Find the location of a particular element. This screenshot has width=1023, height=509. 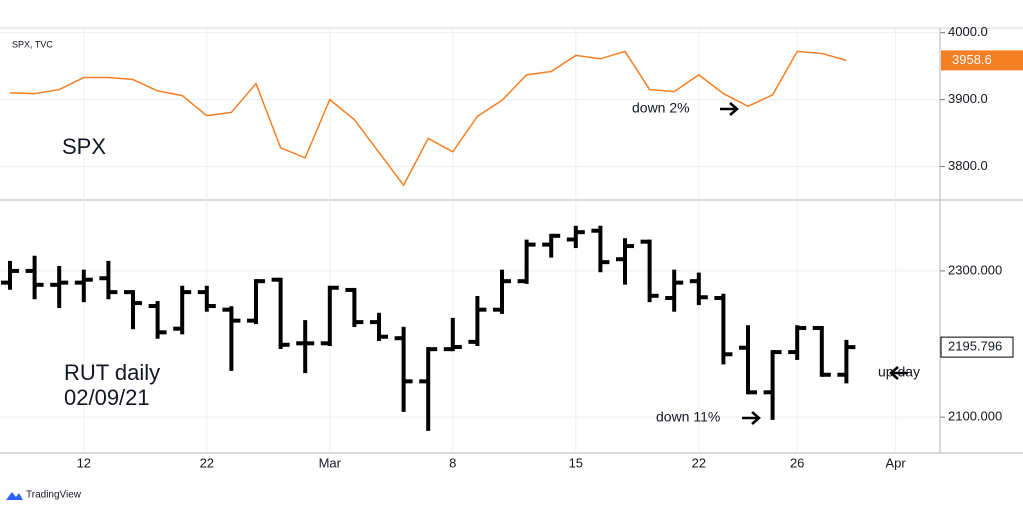

last-value-label: 2195.796 is located at coordinates (975, 346).